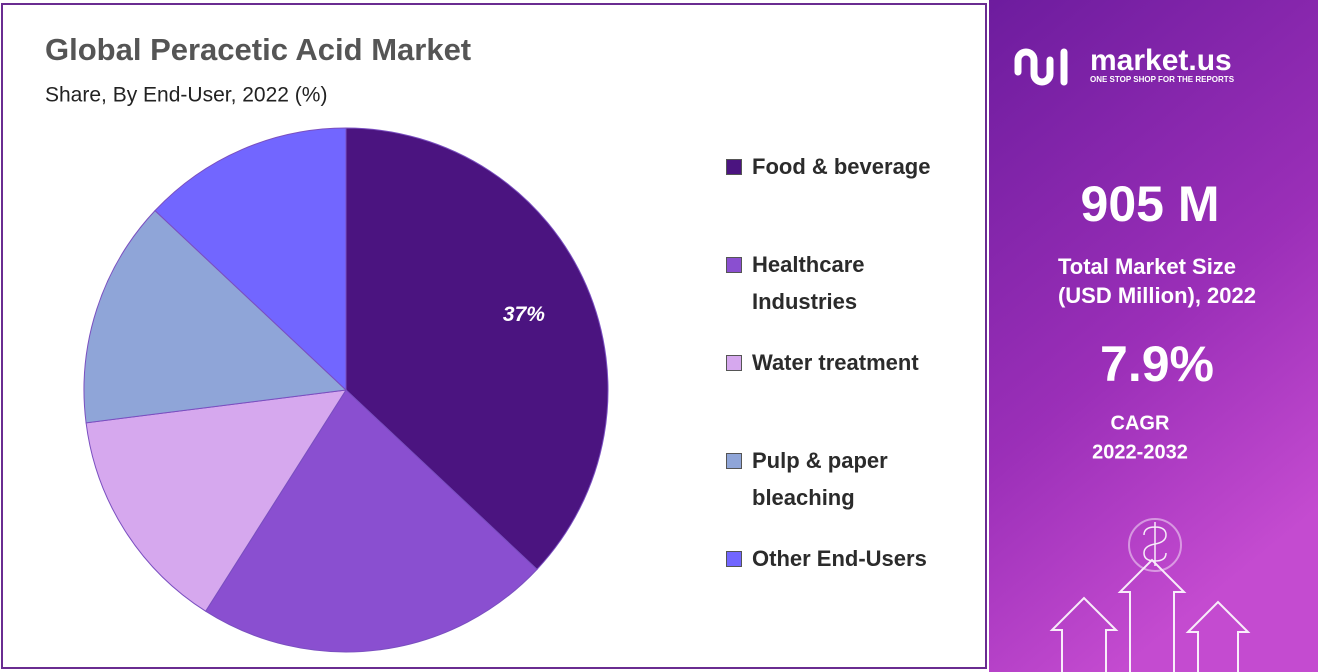 The width and height of the screenshot is (1318, 672). Describe the element at coordinates (1162, 79) in the screenshot. I see `tagline: ONE STOP SHOP FOR THE REPORTS` at that location.